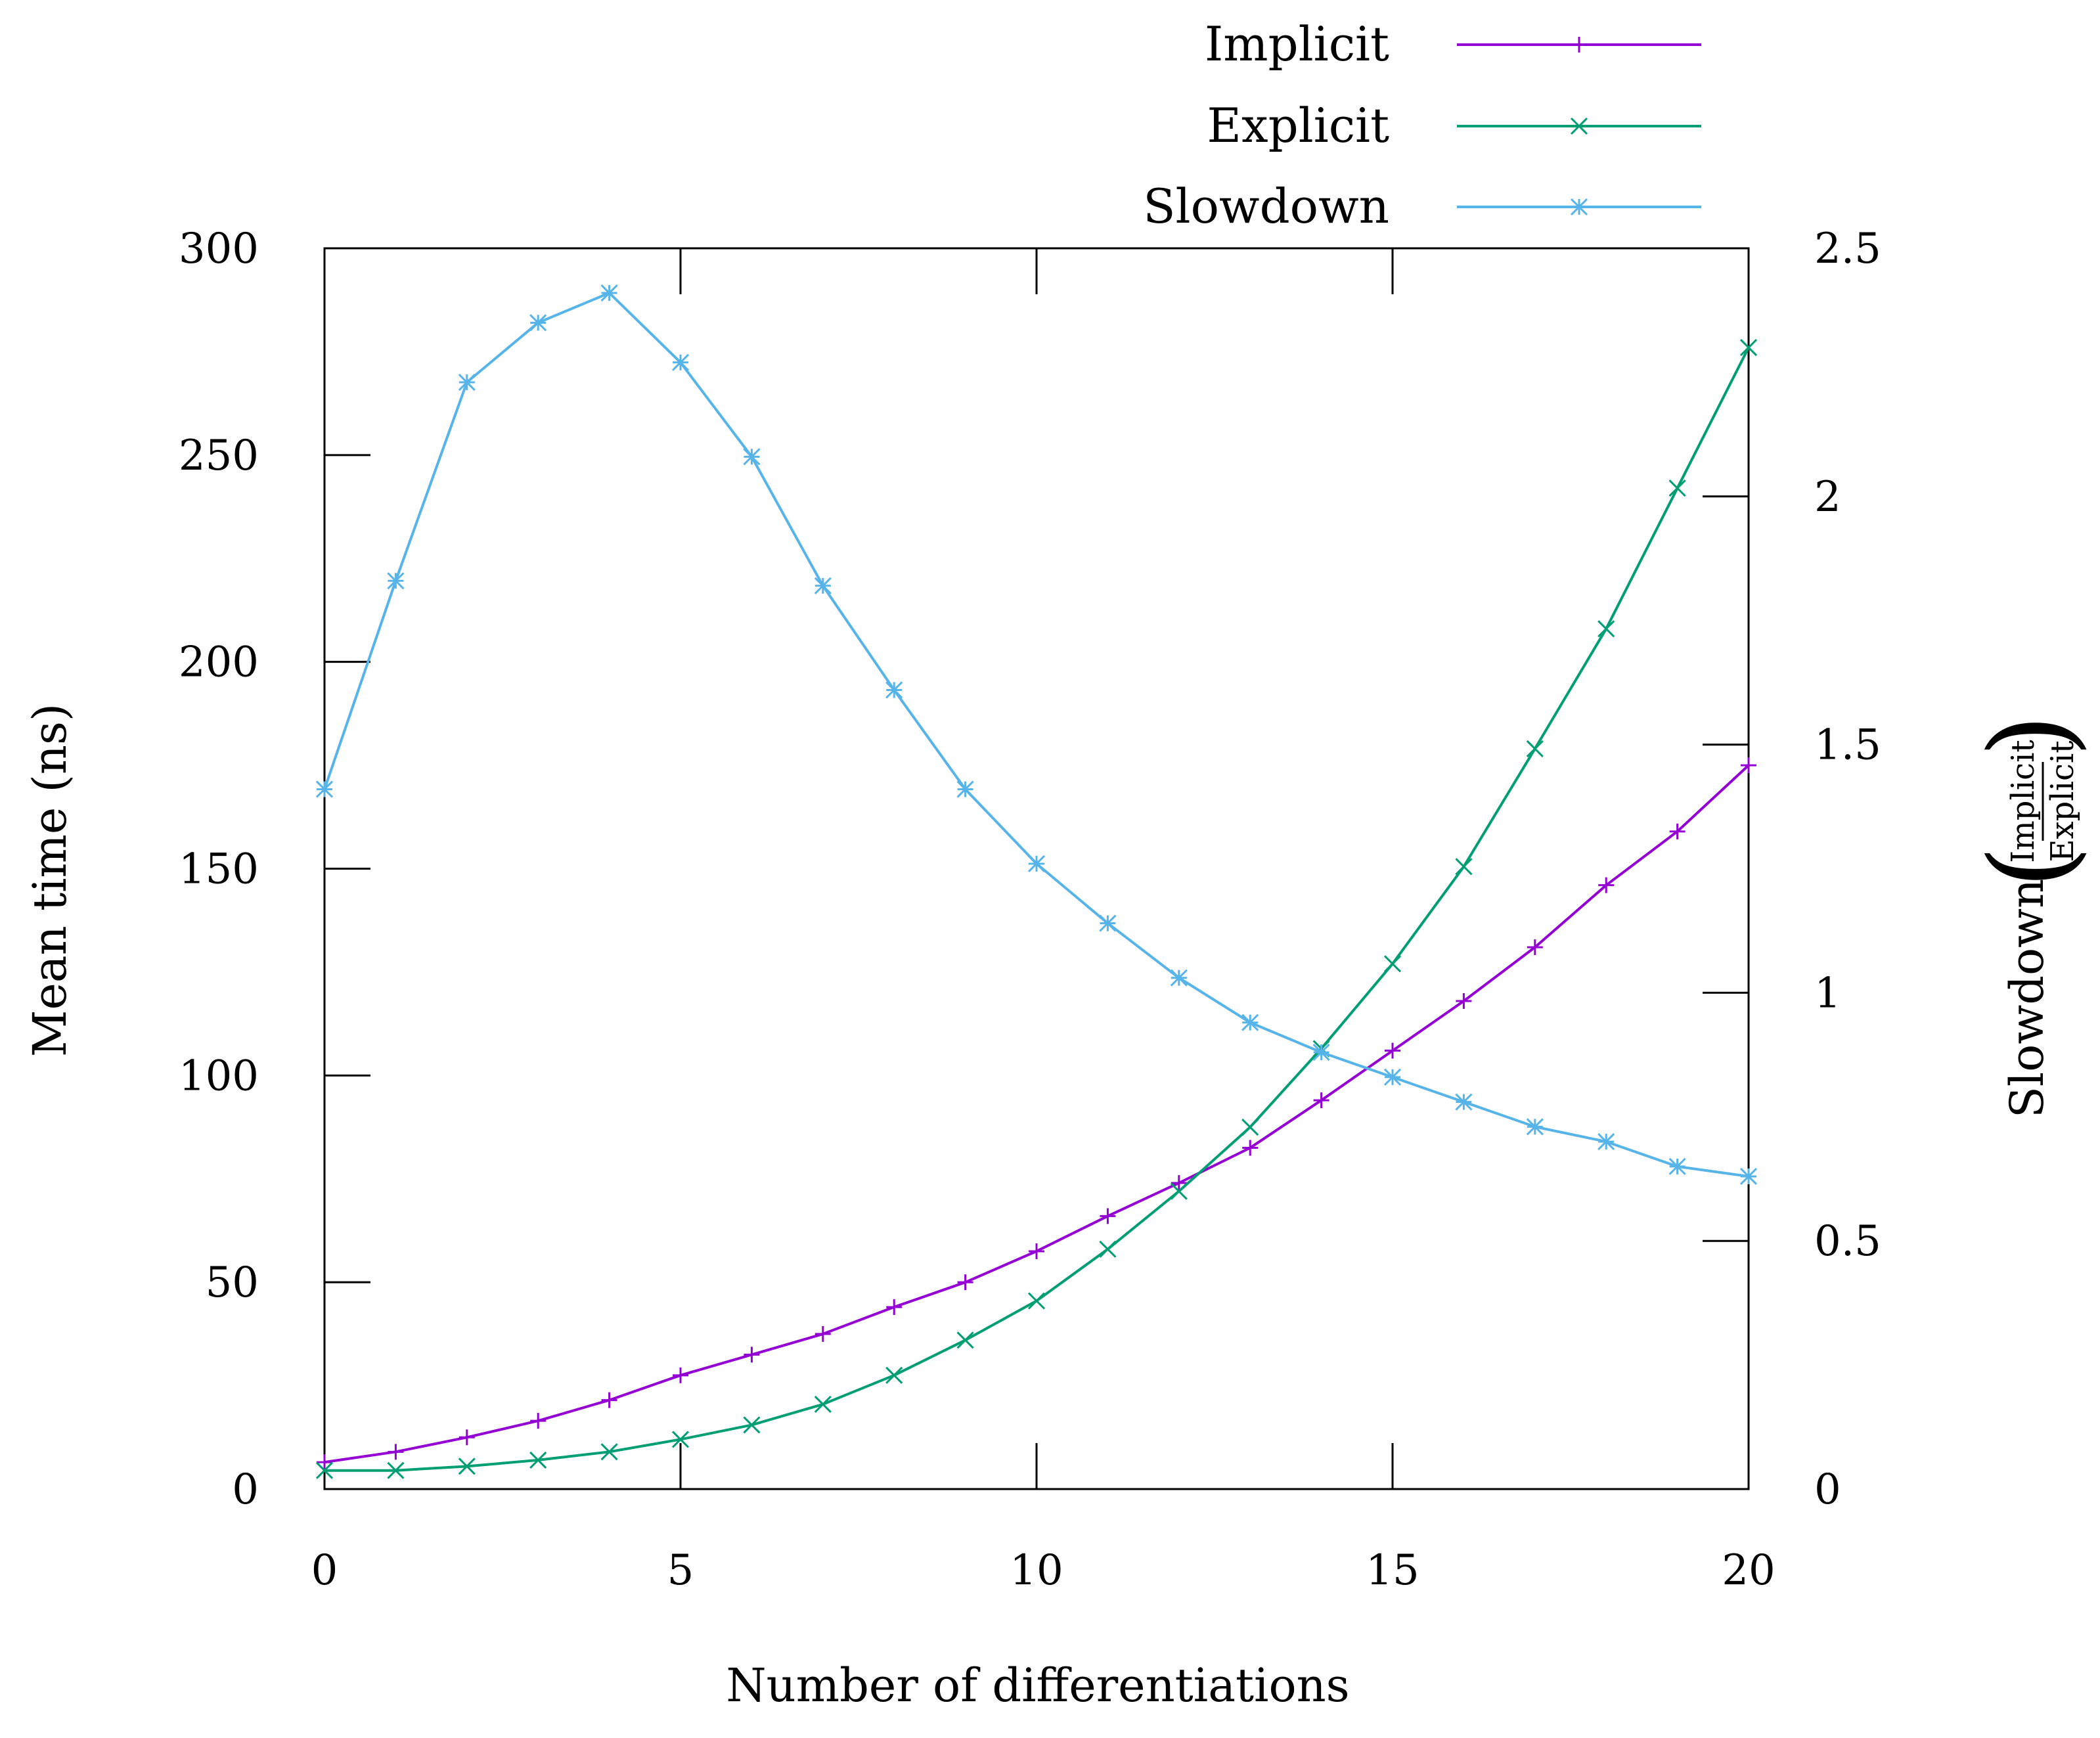 The width and height of the screenshot is (2100, 1738). I want to click on y2-close-paren: ), so click(2031, 736).